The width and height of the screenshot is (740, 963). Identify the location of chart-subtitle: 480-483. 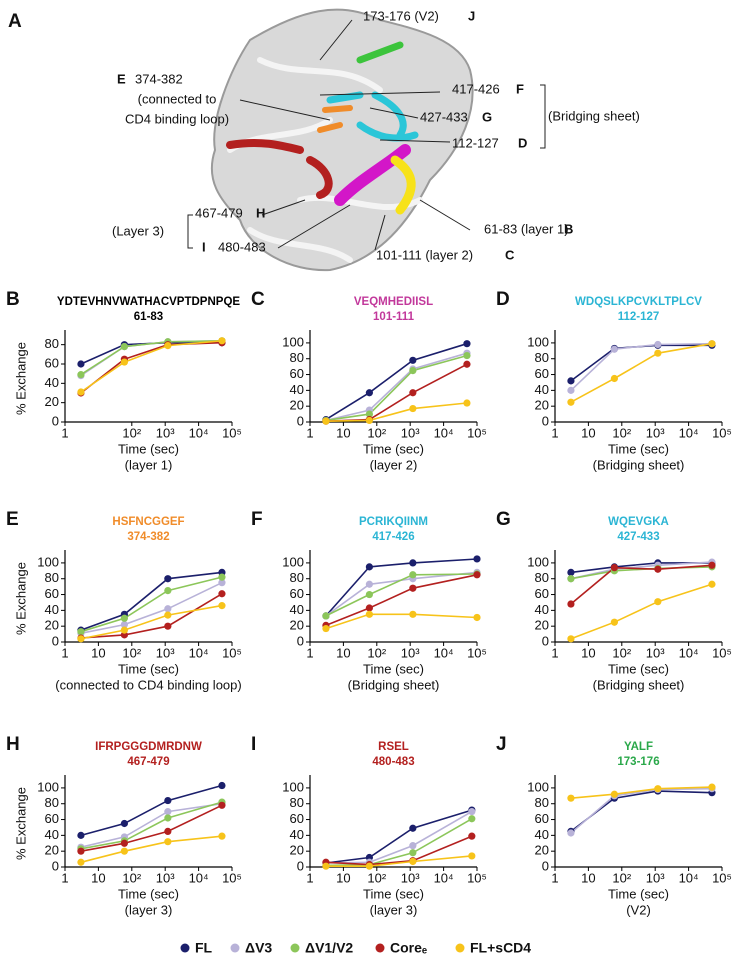
(393, 762).